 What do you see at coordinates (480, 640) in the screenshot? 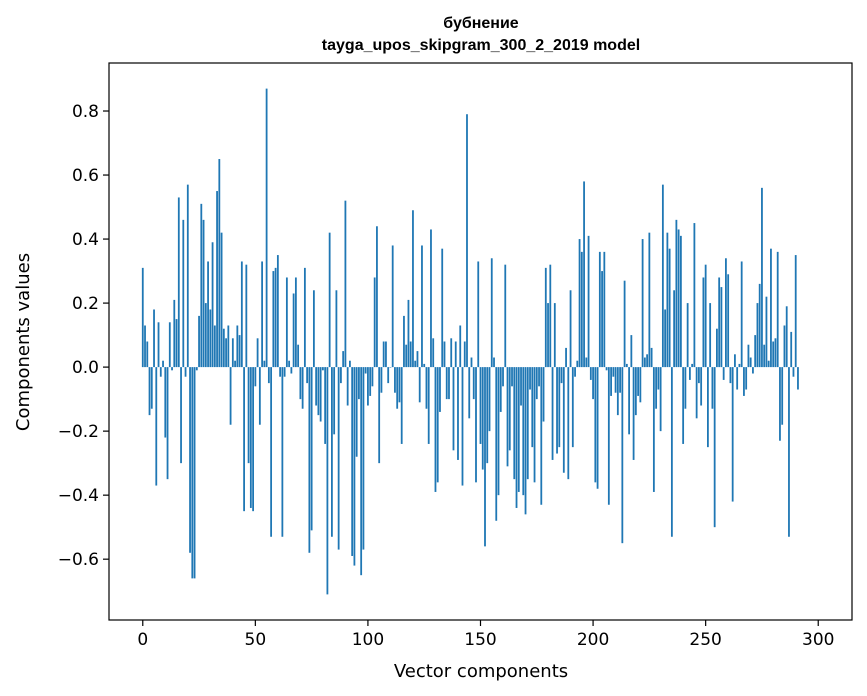
I see `x-tick-label: 150` at bounding box center [480, 640].